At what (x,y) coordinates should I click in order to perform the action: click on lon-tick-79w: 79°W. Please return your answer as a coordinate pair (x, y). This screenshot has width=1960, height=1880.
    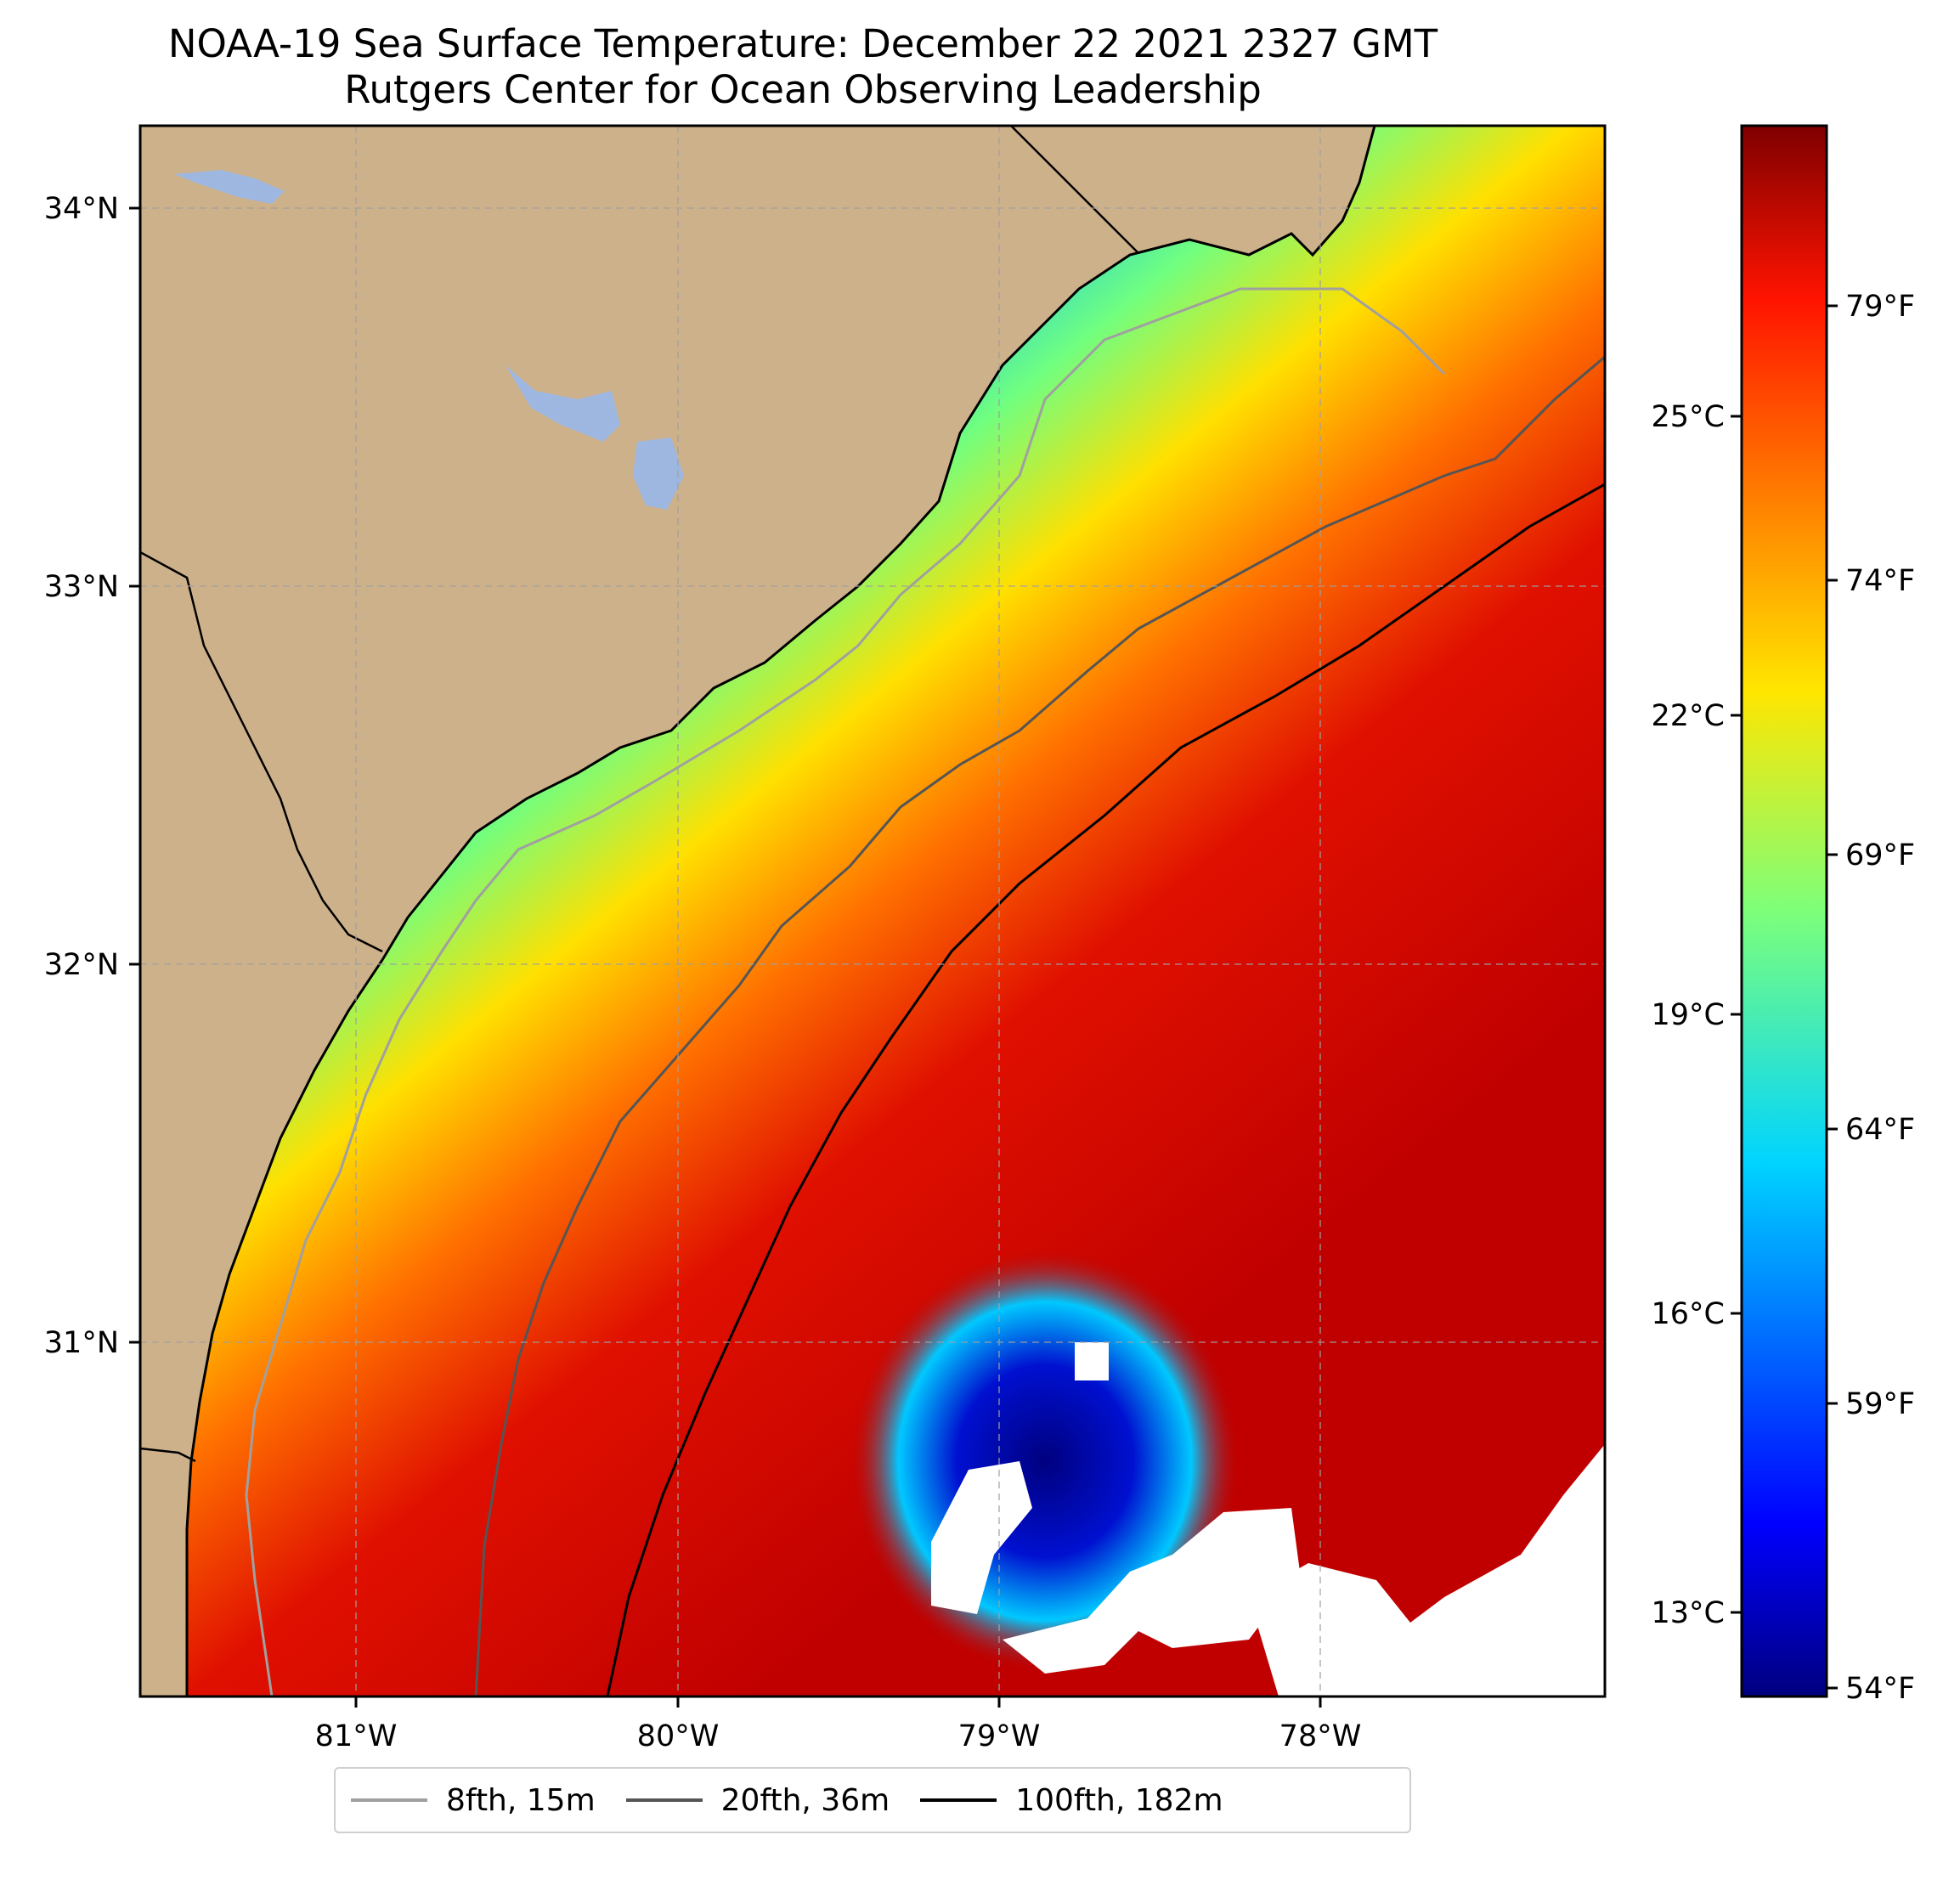
    Looking at the image, I should click on (999, 1736).